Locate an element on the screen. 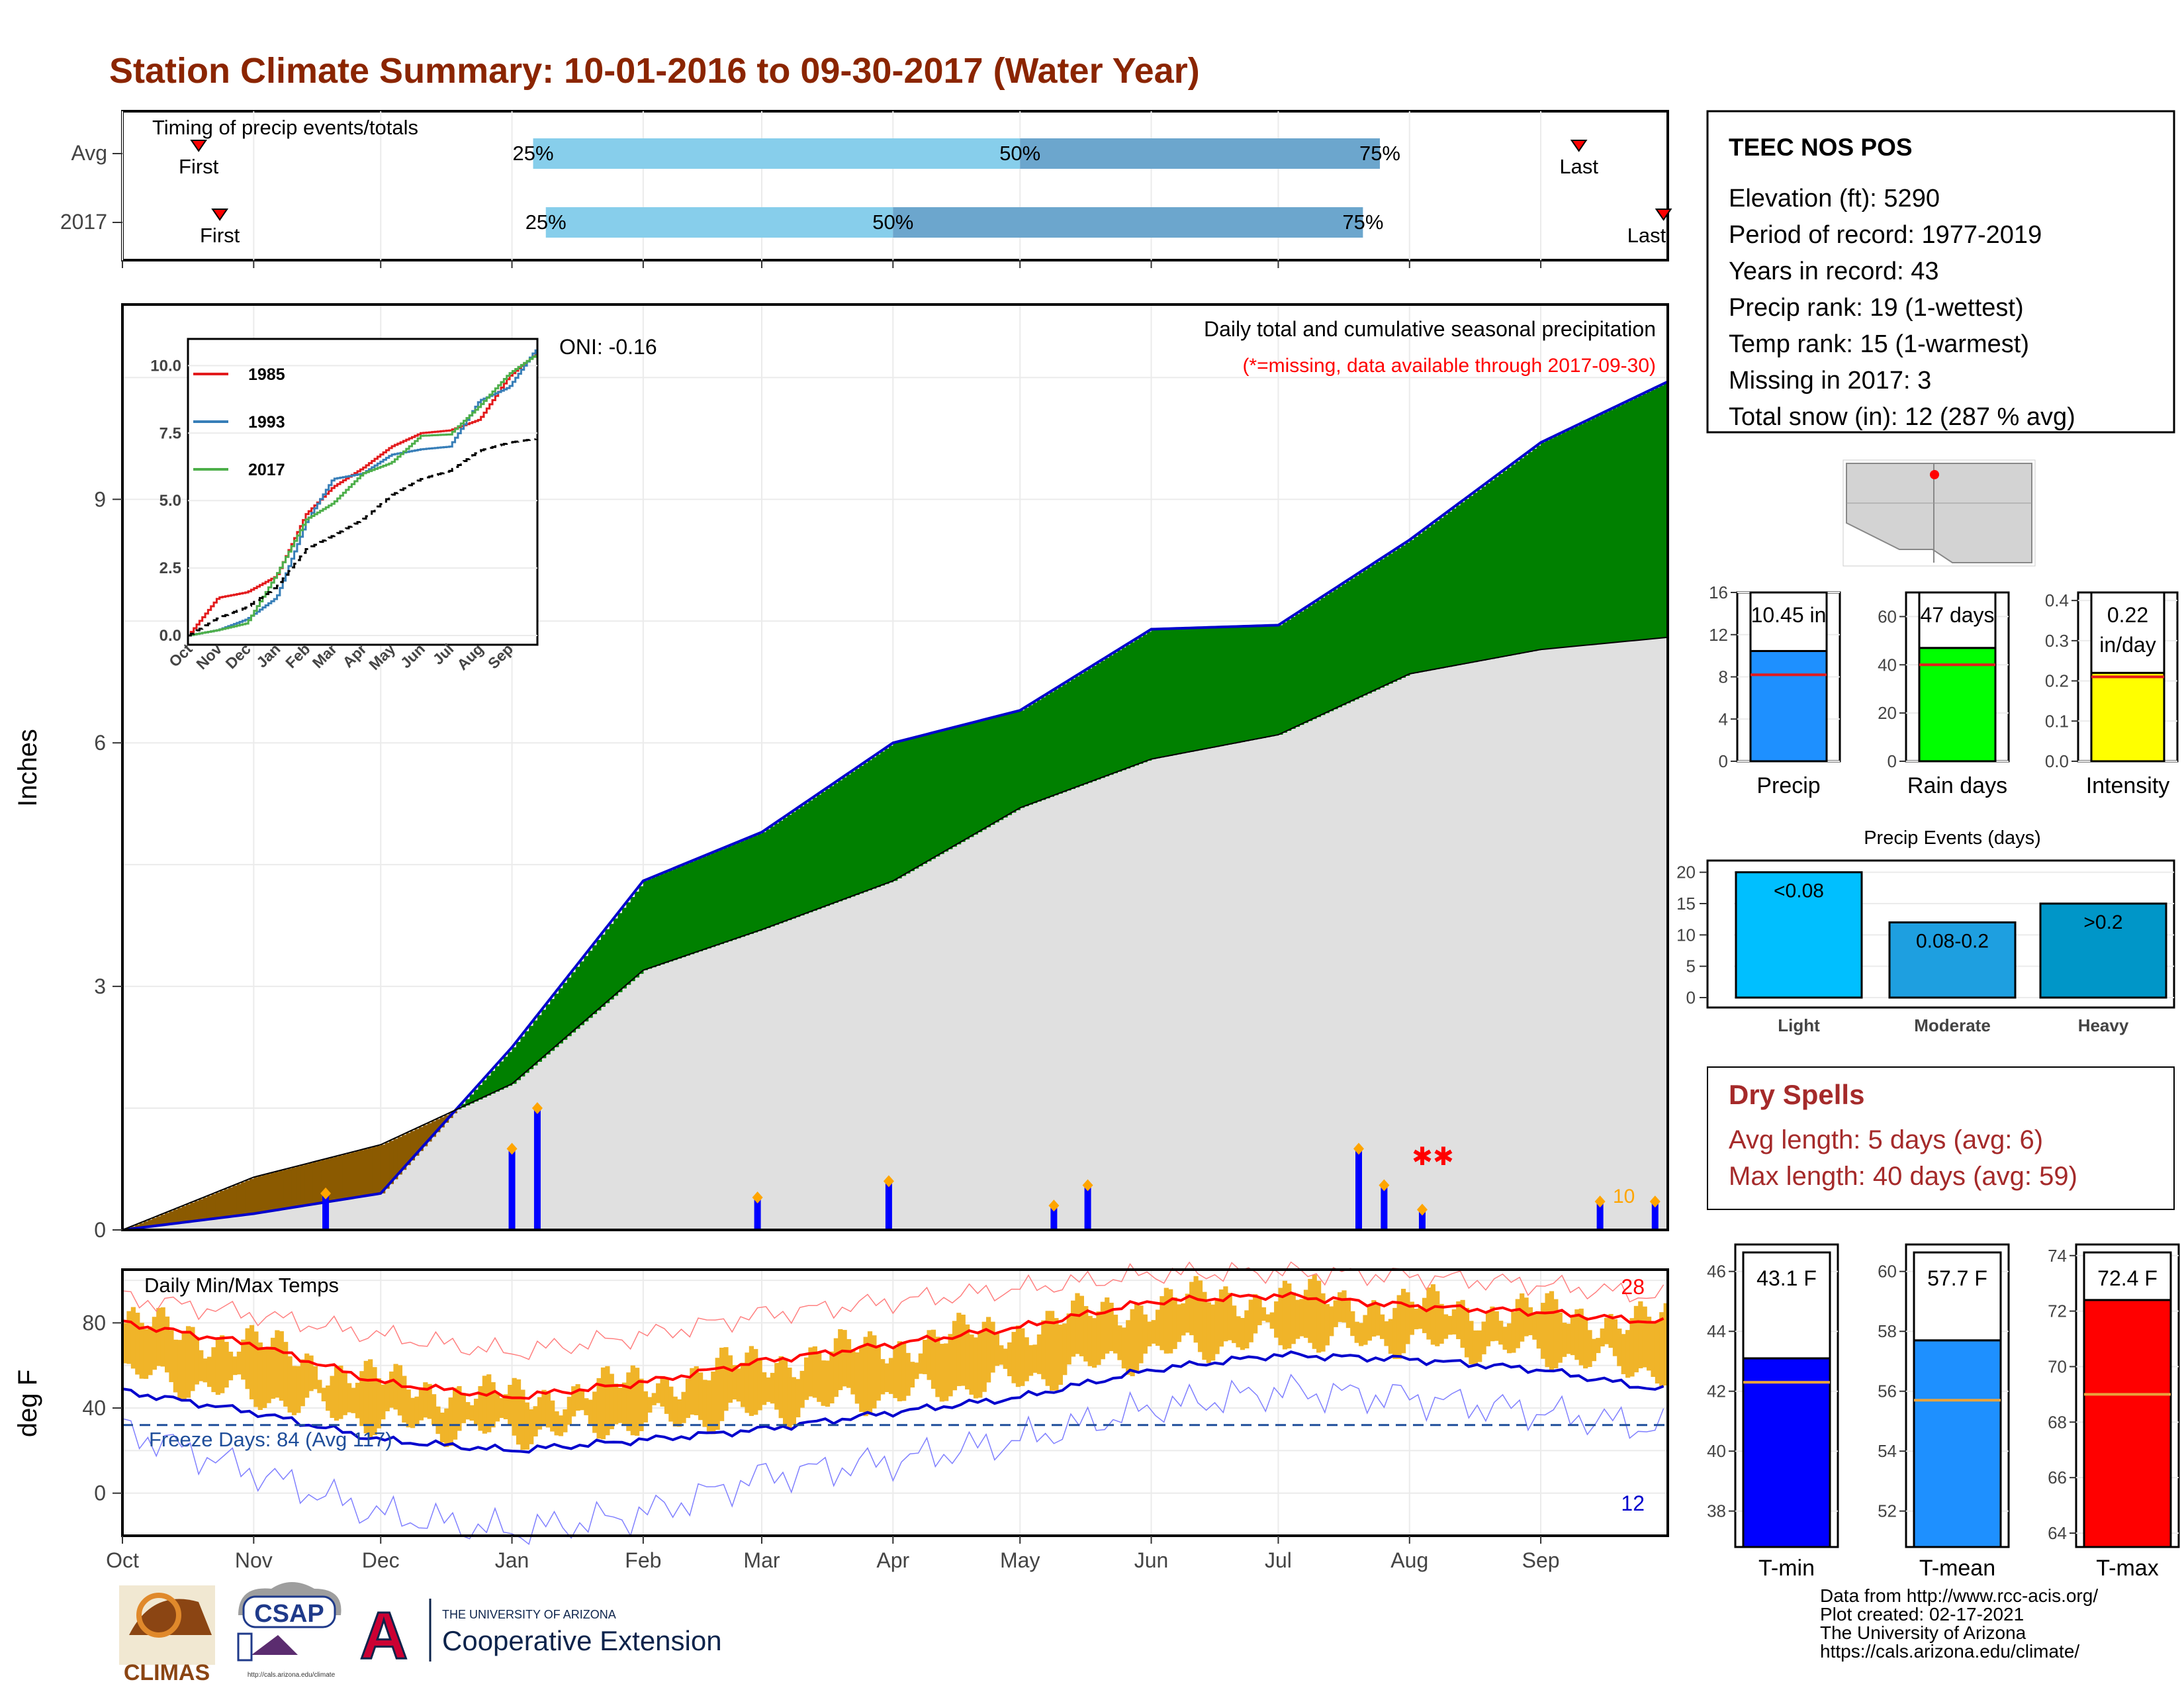 This screenshot has height=1688, width=2184. inset-y-tick-label: 7.5 is located at coordinates (170, 433).